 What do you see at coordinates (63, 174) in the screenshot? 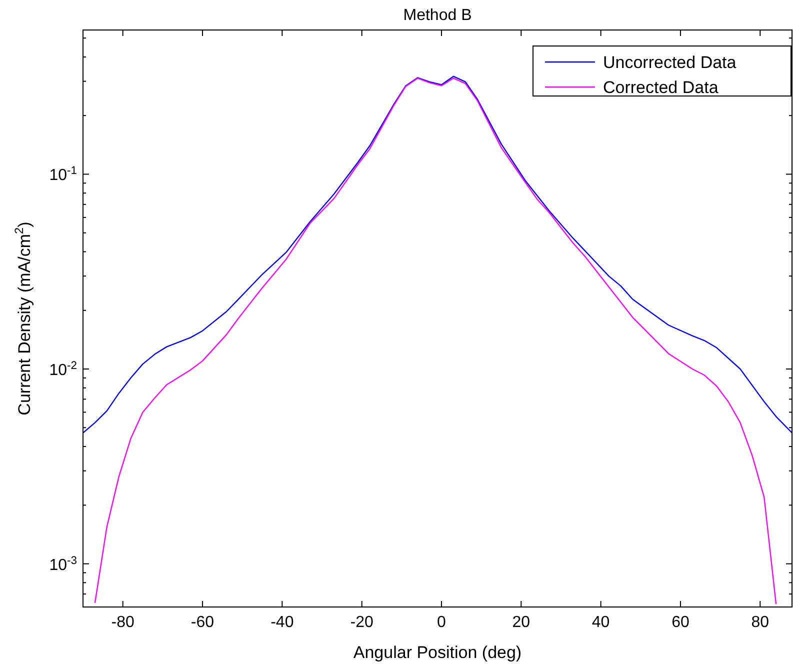
I see `y-tick-label: 10$^{-1}$` at bounding box center [63, 174].